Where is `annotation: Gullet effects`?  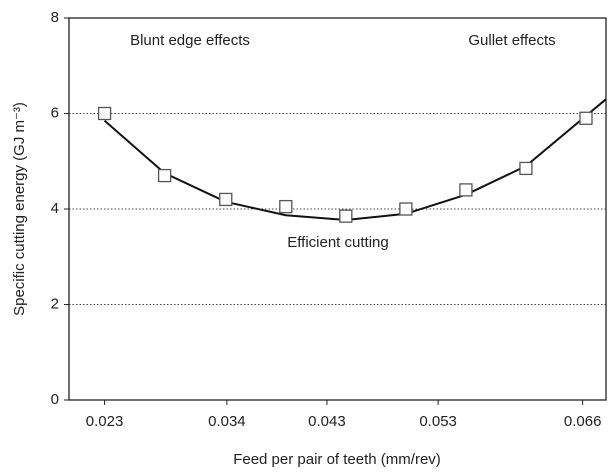
annotation: Gullet effects is located at coordinates (511, 40).